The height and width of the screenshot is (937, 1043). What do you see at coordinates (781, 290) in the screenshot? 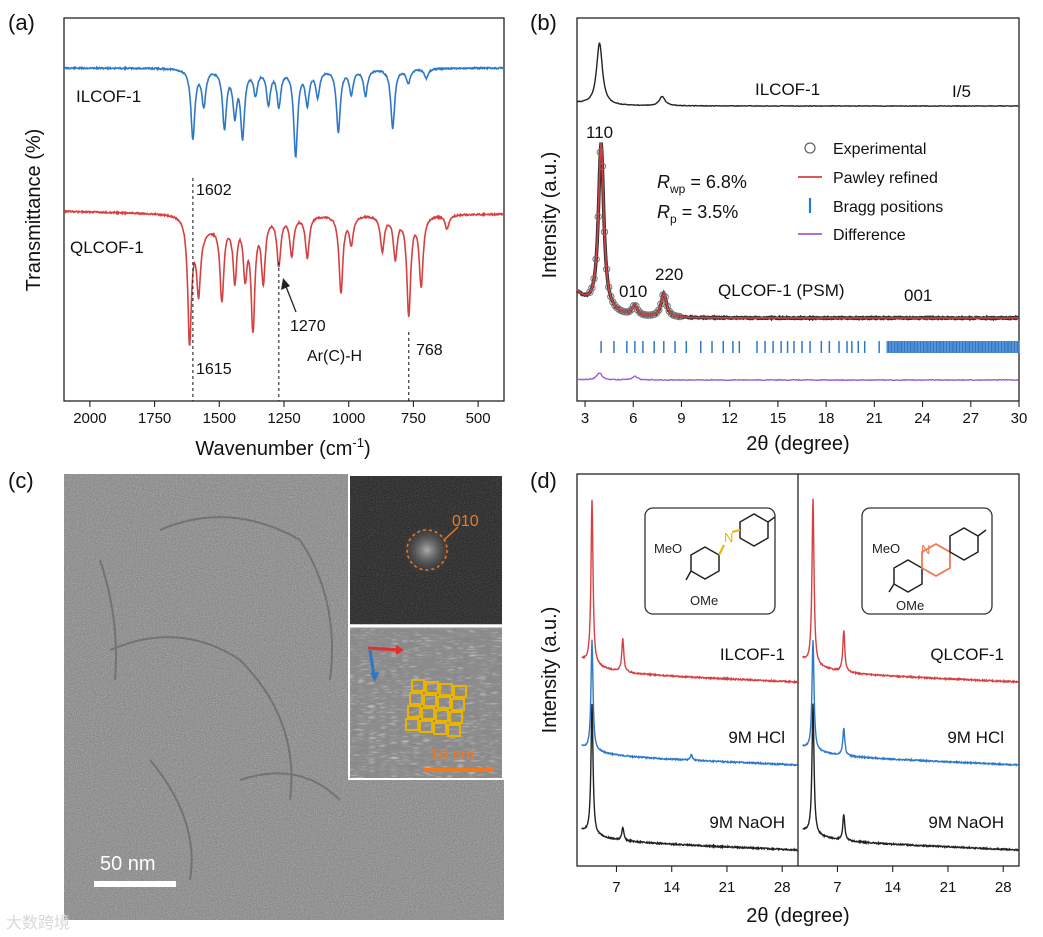
I see `panel-b-sample-label: QLCOF-1 (PSM)` at bounding box center [781, 290].